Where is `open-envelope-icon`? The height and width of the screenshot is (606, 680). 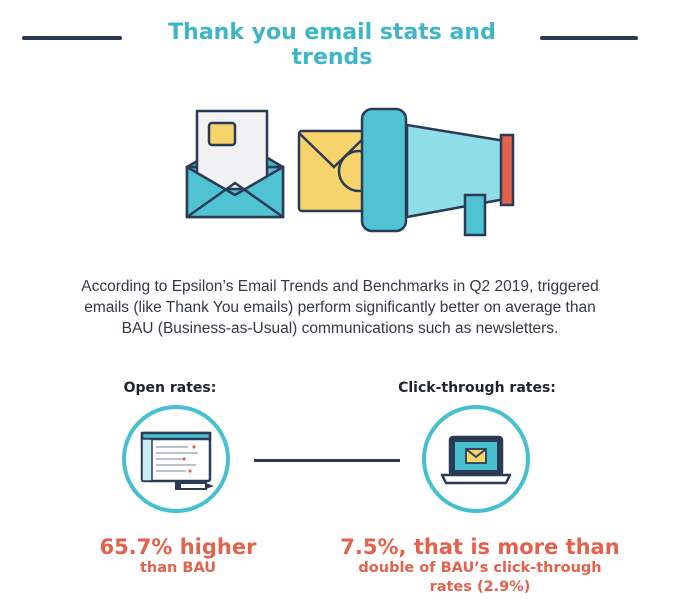
open-envelope-icon is located at coordinates (235, 164).